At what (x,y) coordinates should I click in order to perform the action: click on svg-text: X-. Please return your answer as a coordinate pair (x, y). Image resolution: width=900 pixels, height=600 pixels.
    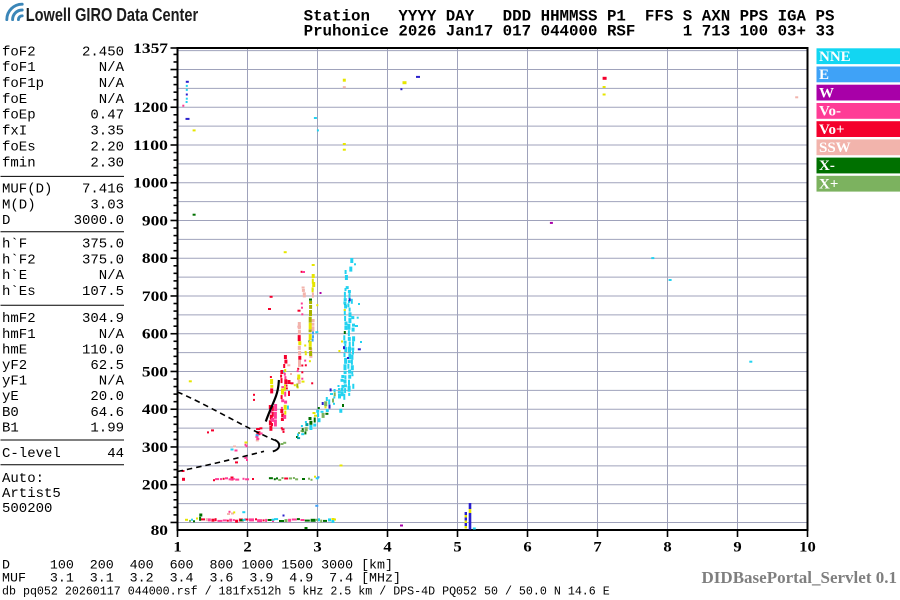
    Looking at the image, I should click on (827, 166).